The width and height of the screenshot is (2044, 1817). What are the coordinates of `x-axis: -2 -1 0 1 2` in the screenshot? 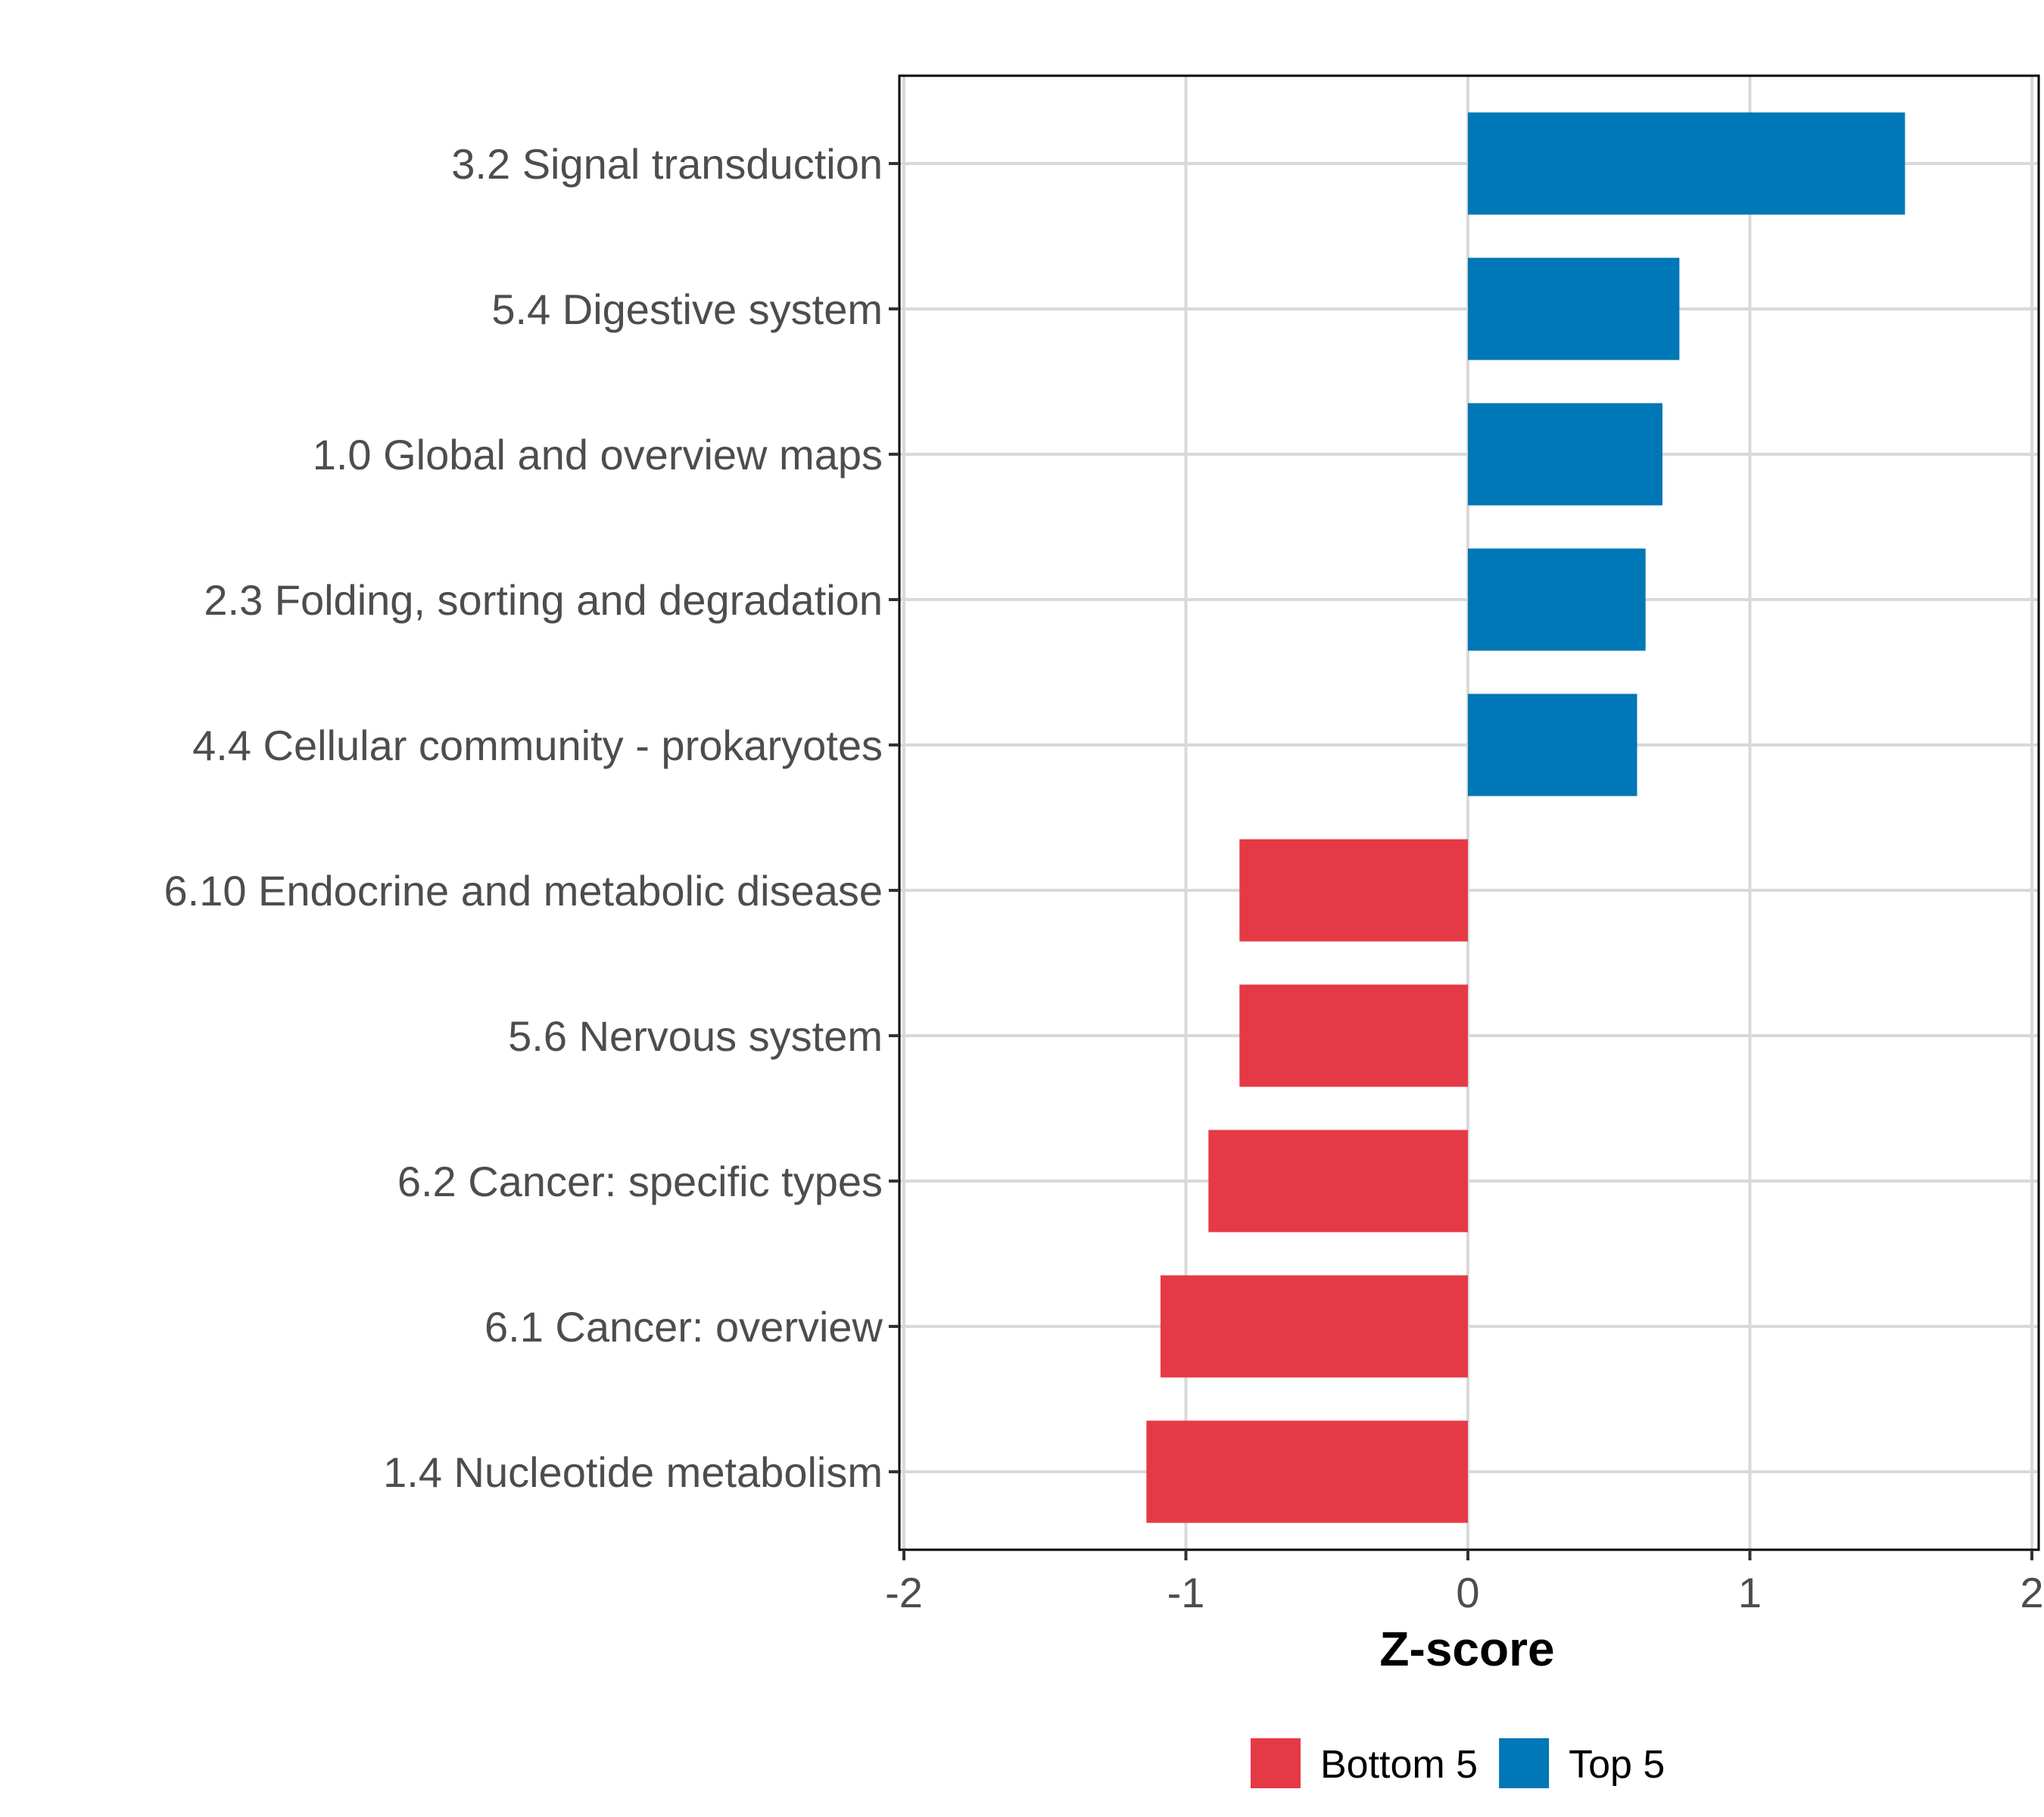 It's located at (1464, 1583).